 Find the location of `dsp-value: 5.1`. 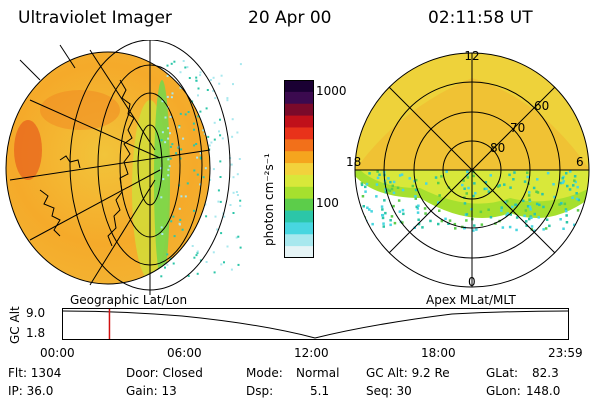

dsp-value: 5.1 is located at coordinates (320, 391).